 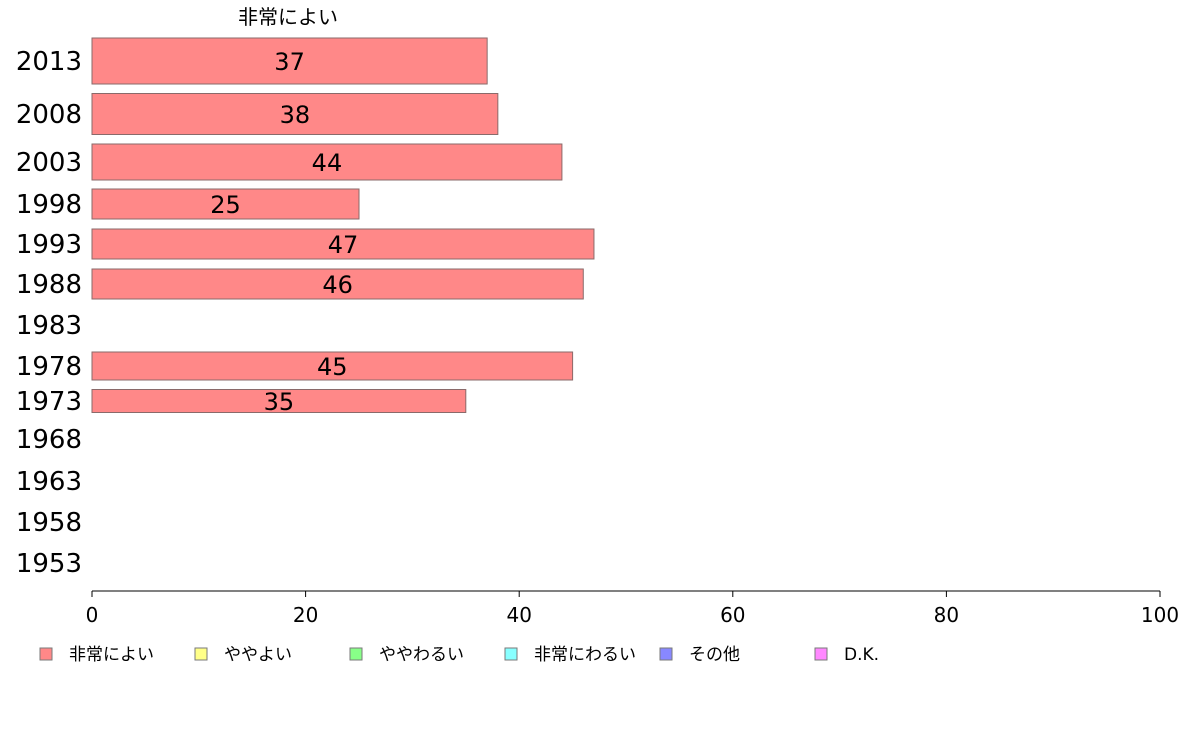 I want to click on x-tick-label: 20, so click(x=305, y=615).